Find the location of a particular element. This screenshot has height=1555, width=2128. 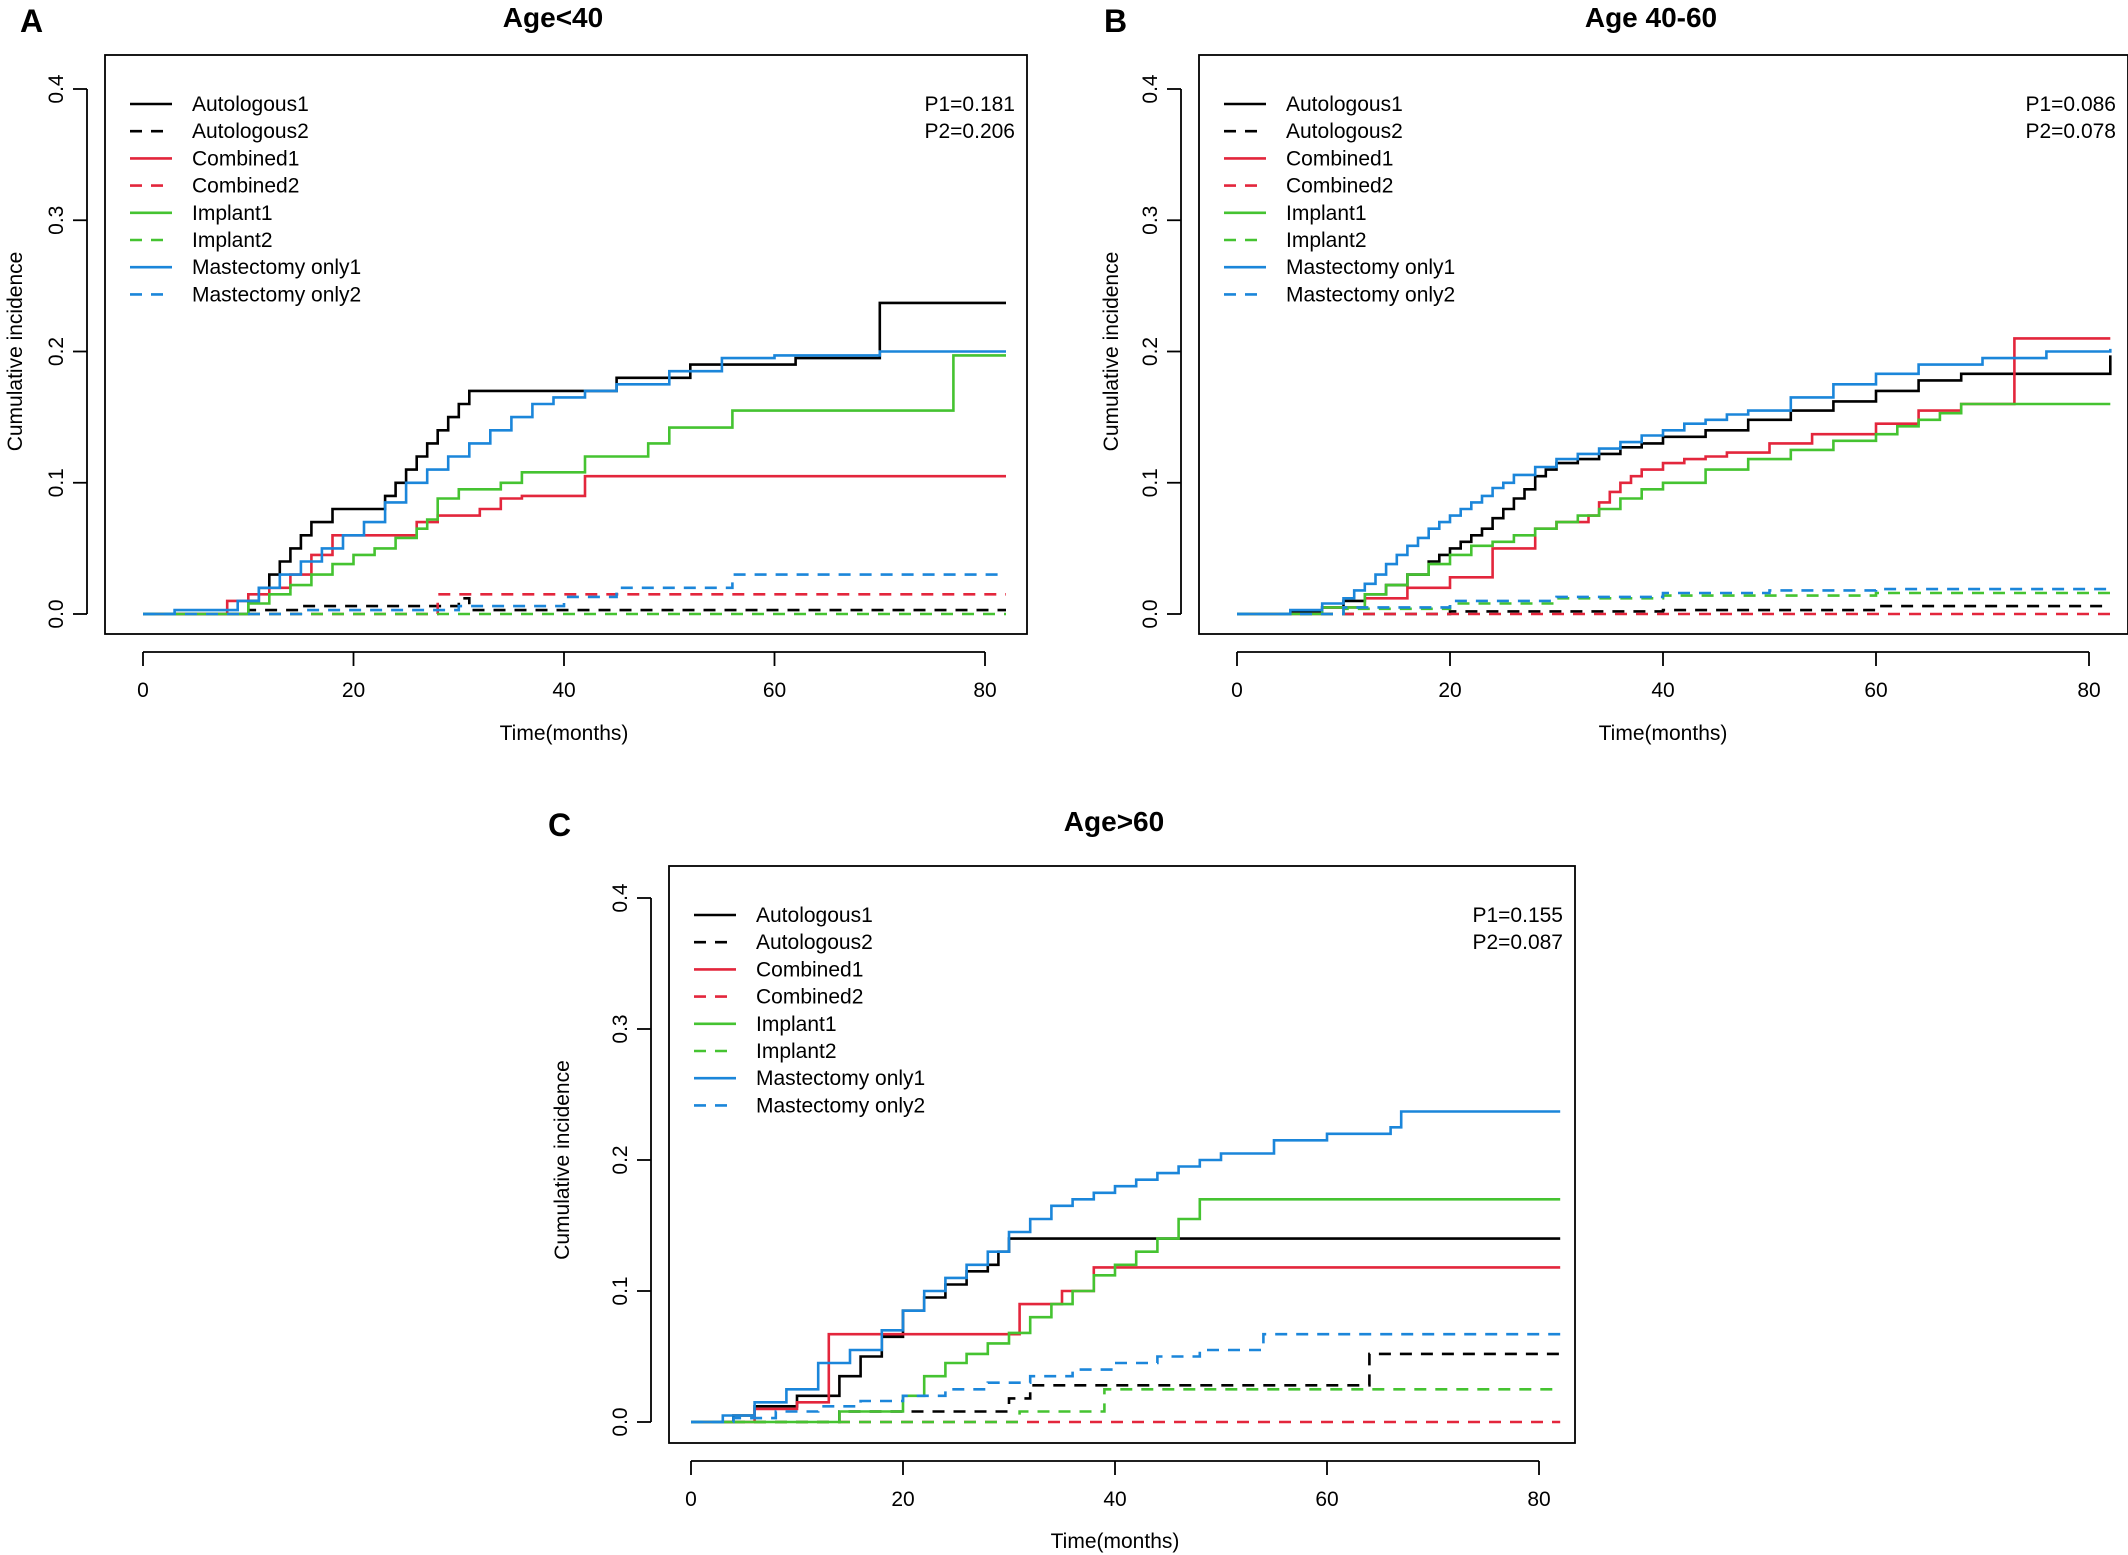

series-line-autologous2 is located at coordinates (574, 606).